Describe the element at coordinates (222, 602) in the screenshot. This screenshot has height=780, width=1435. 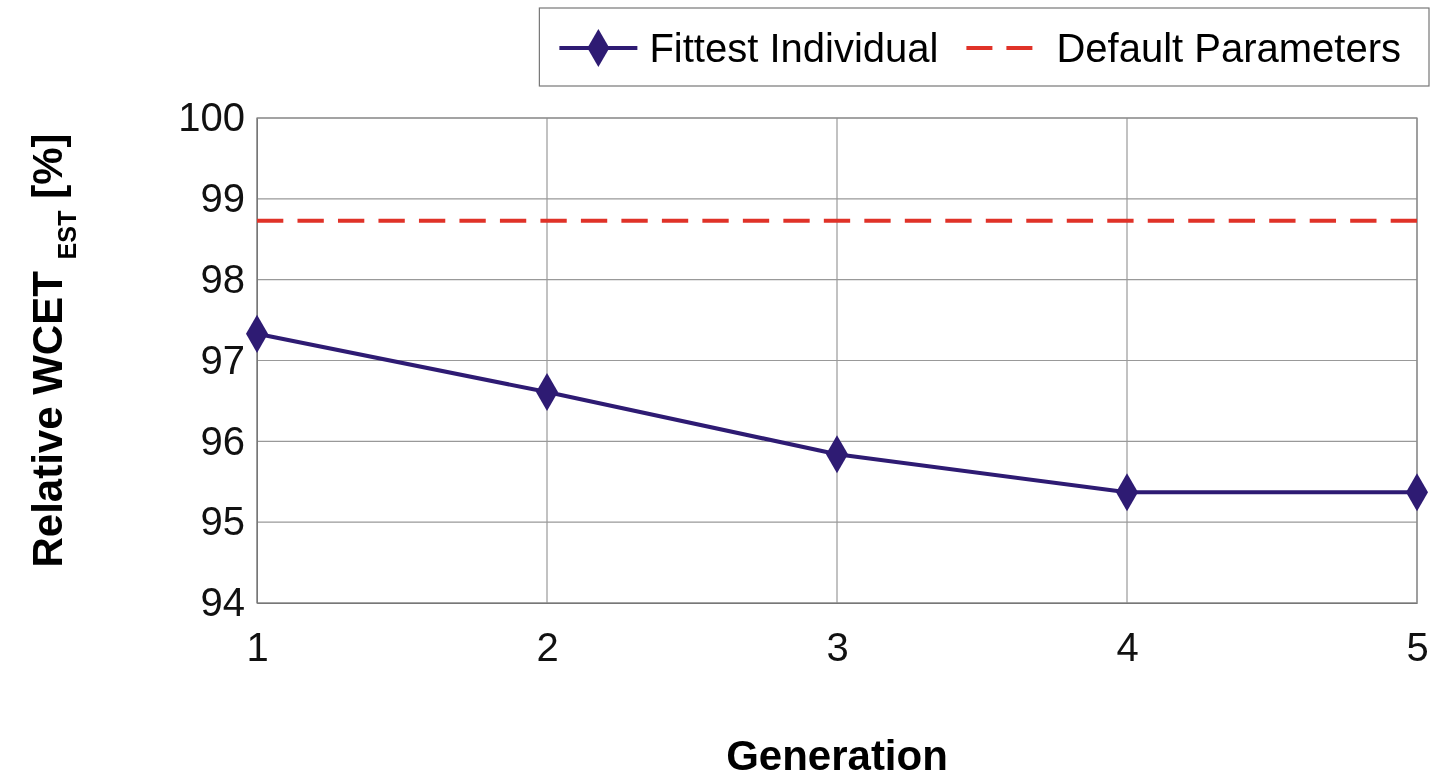
I see `y-tick-label: 94` at that location.